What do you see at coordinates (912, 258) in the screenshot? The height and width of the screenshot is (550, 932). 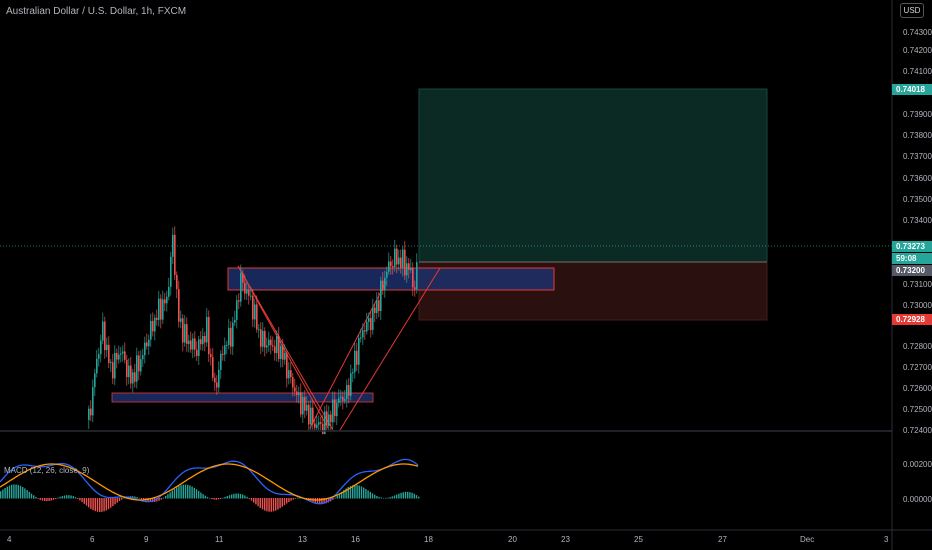 I see `bar-countdown-label: 59:08` at bounding box center [912, 258].